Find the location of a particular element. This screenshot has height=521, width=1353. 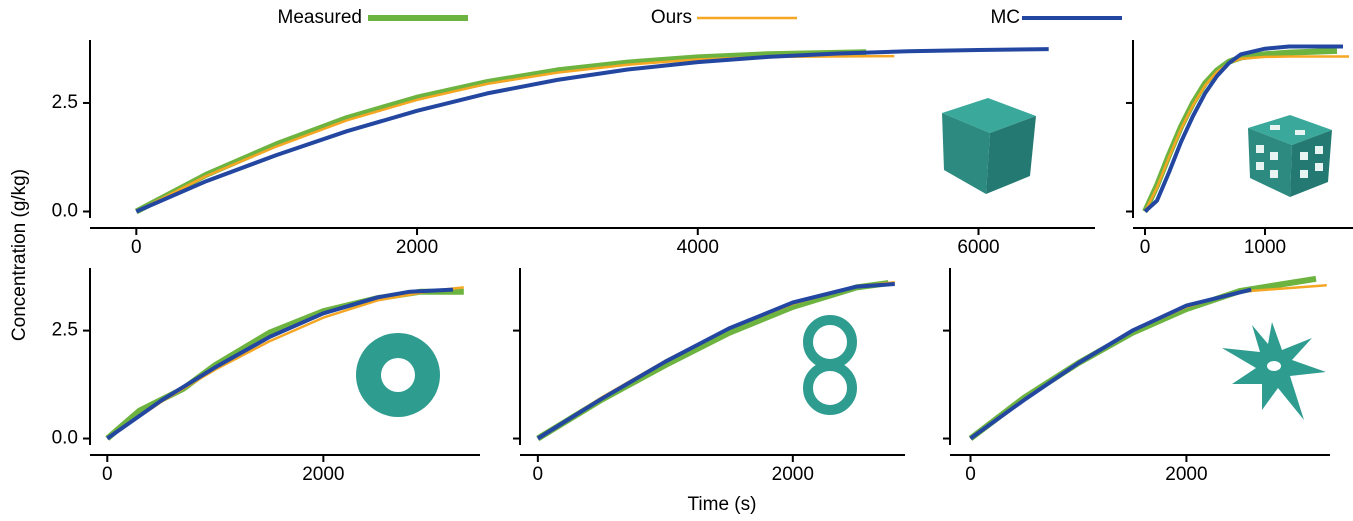

legend-label: Measured is located at coordinates (320, 17).